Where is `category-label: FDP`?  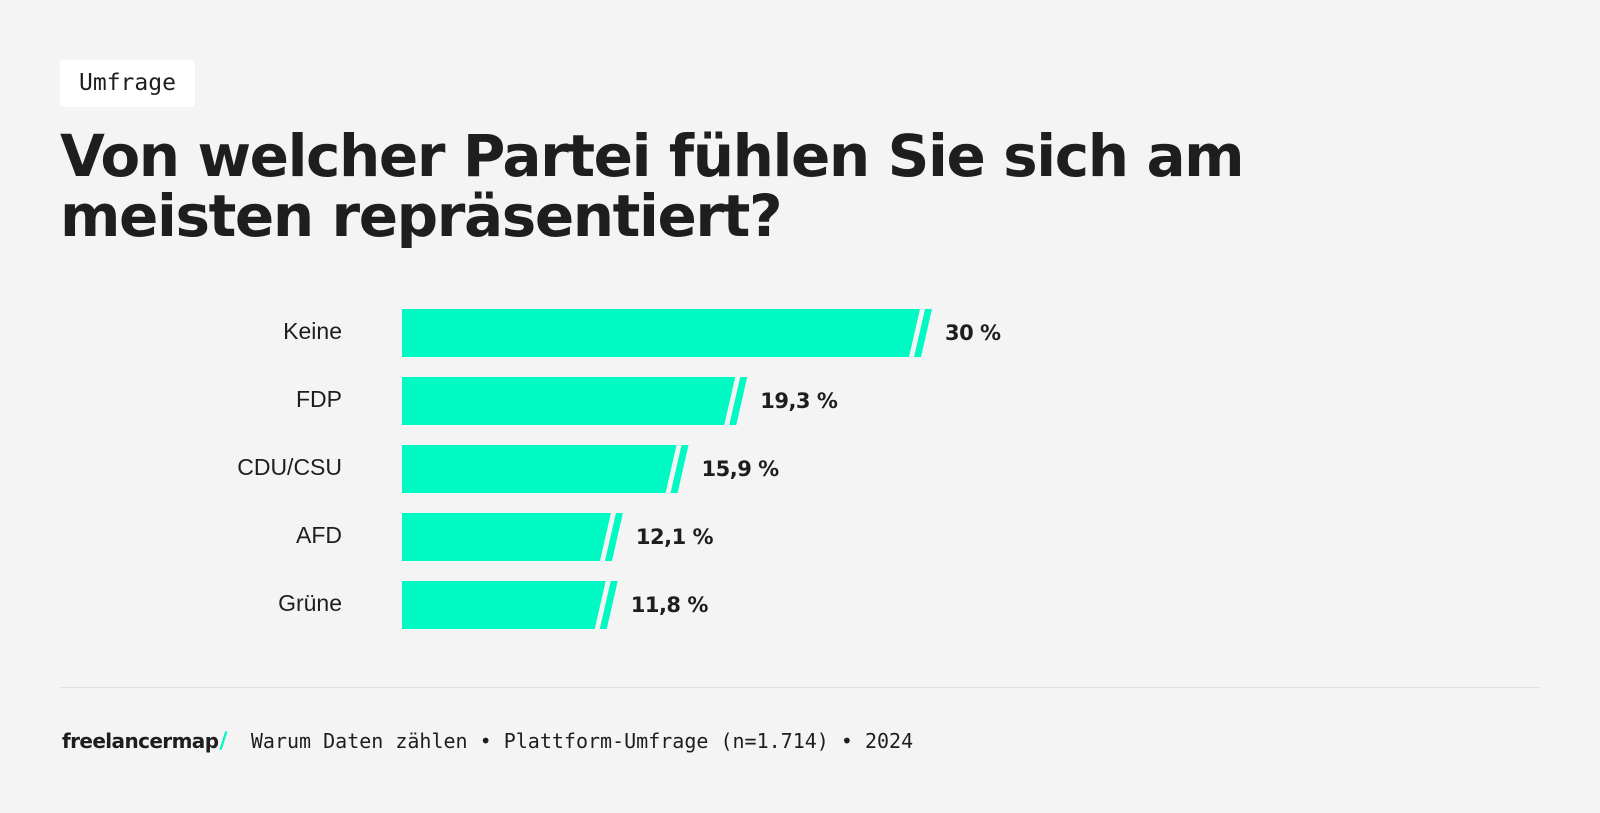
category-label: FDP is located at coordinates (319, 399).